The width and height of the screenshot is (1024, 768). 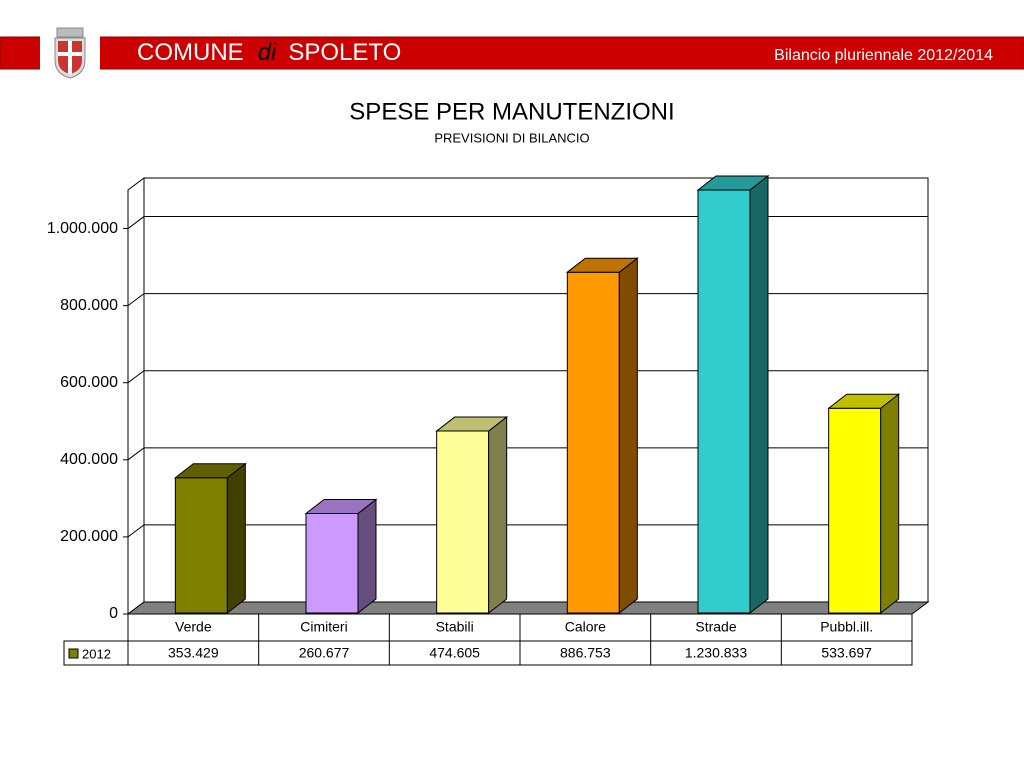 What do you see at coordinates (455, 627) in the screenshot?
I see `x-tick-label: Stabili` at bounding box center [455, 627].